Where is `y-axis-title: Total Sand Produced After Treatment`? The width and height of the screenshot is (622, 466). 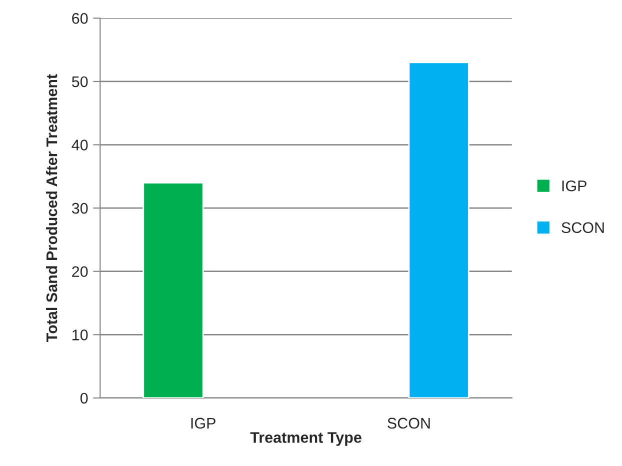 y-axis-title: Total Sand Produced After Treatment is located at coordinates (52, 208).